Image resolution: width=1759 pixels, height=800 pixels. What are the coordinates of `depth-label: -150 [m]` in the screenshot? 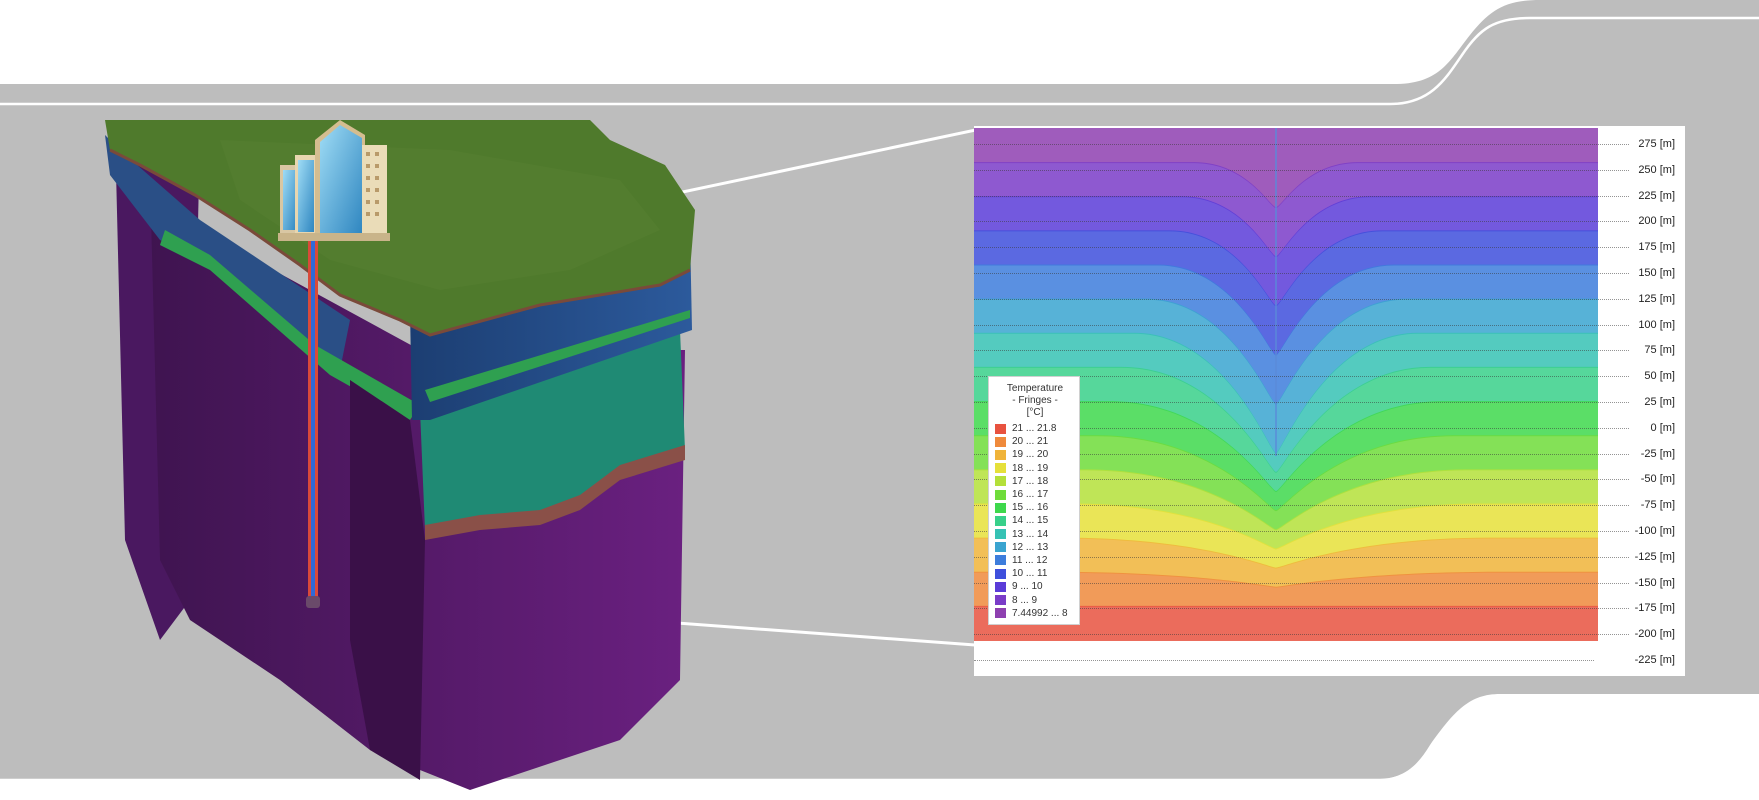 It's located at (1654, 582).